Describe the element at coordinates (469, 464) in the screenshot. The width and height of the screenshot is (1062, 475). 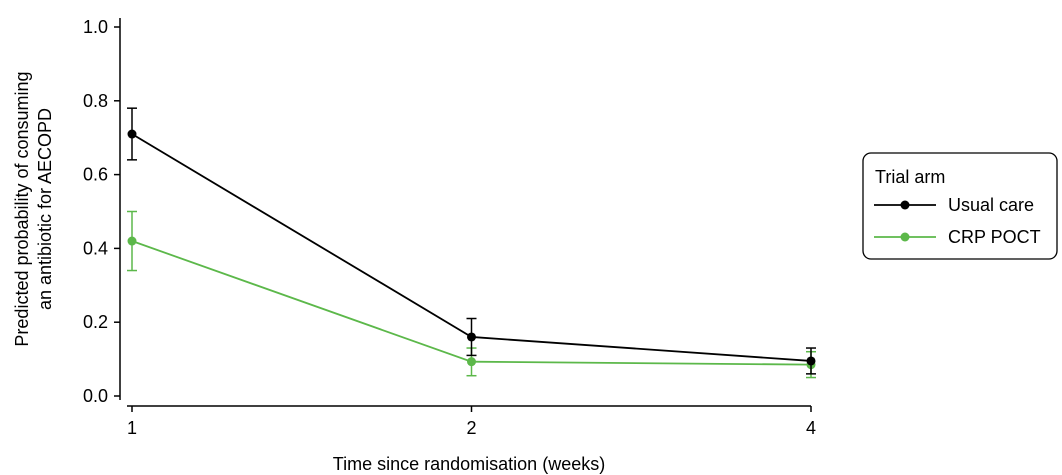
I see `x-axis-label: Time since randomisation (weeks)` at that location.